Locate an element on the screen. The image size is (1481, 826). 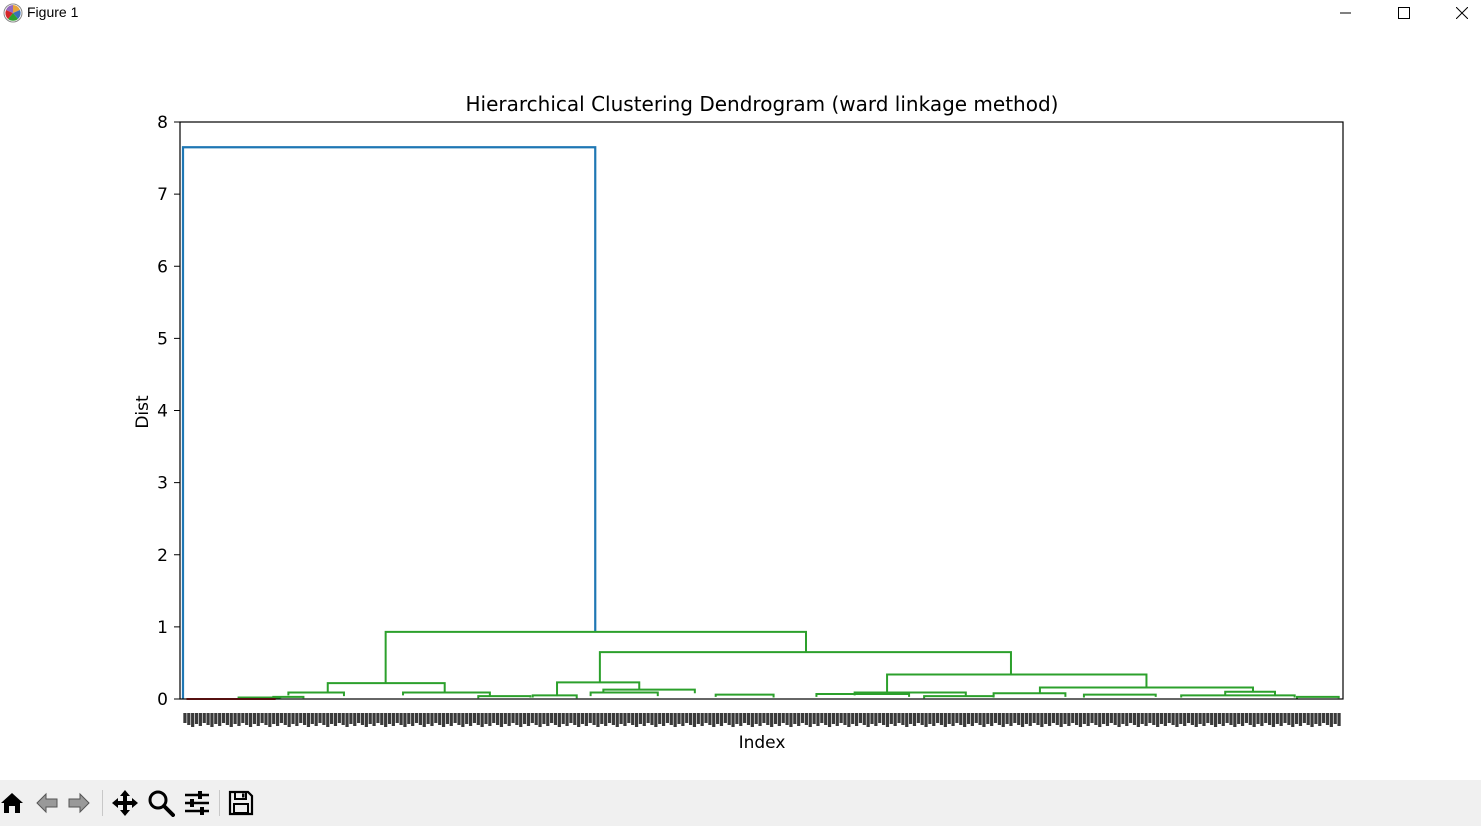
y-tick-label: 5 is located at coordinates (162, 339).